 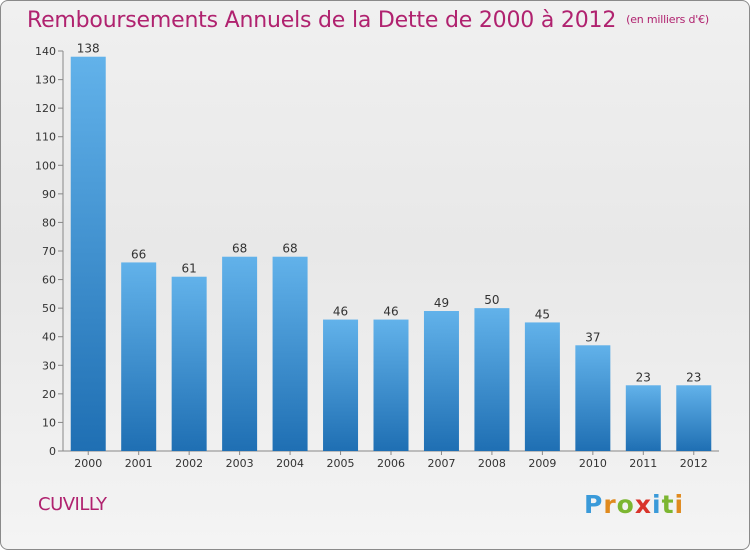 What do you see at coordinates (694, 463) in the screenshot?
I see `x-tick-label: 2012` at bounding box center [694, 463].